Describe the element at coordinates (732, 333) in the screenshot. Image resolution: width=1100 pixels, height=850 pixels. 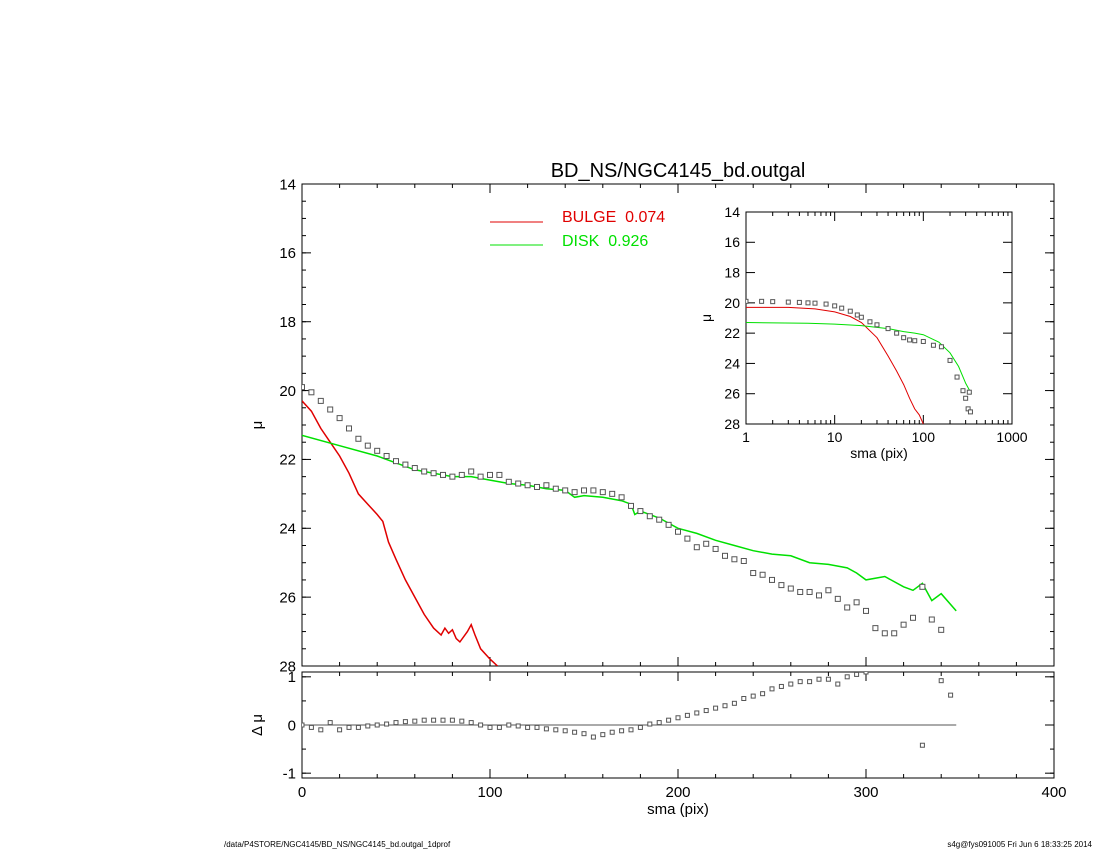
I see `y-tick-label: 22` at that location.